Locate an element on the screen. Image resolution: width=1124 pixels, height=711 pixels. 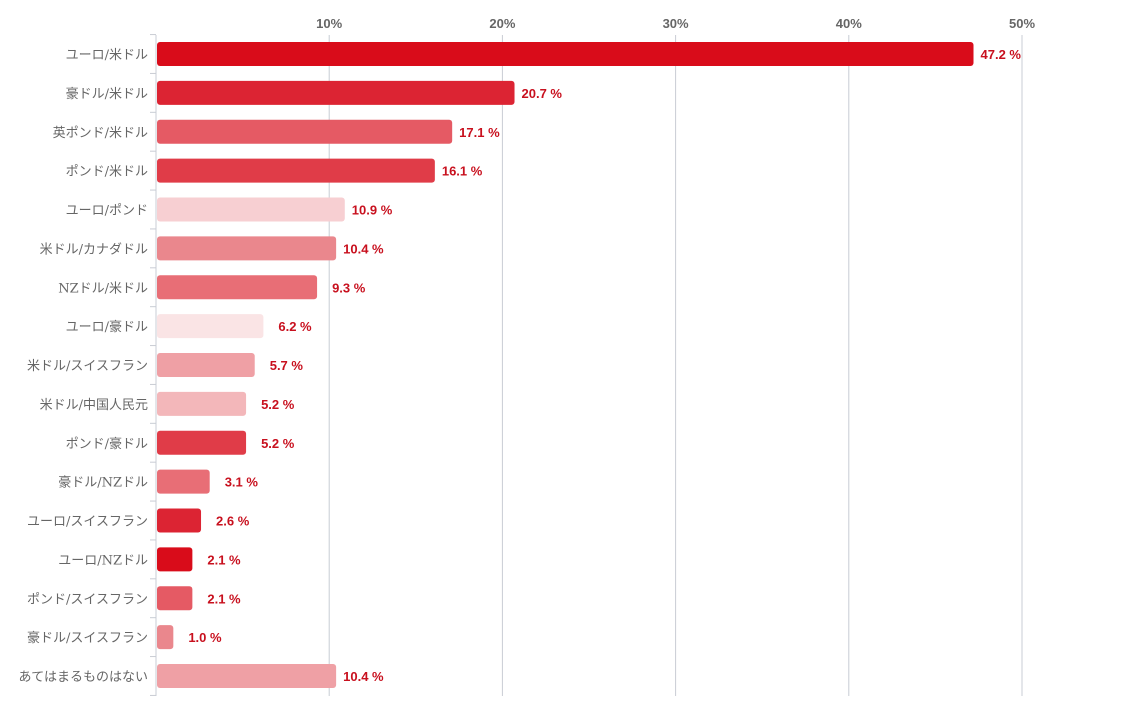
value-label: 16.1 % is located at coordinates (462, 171).